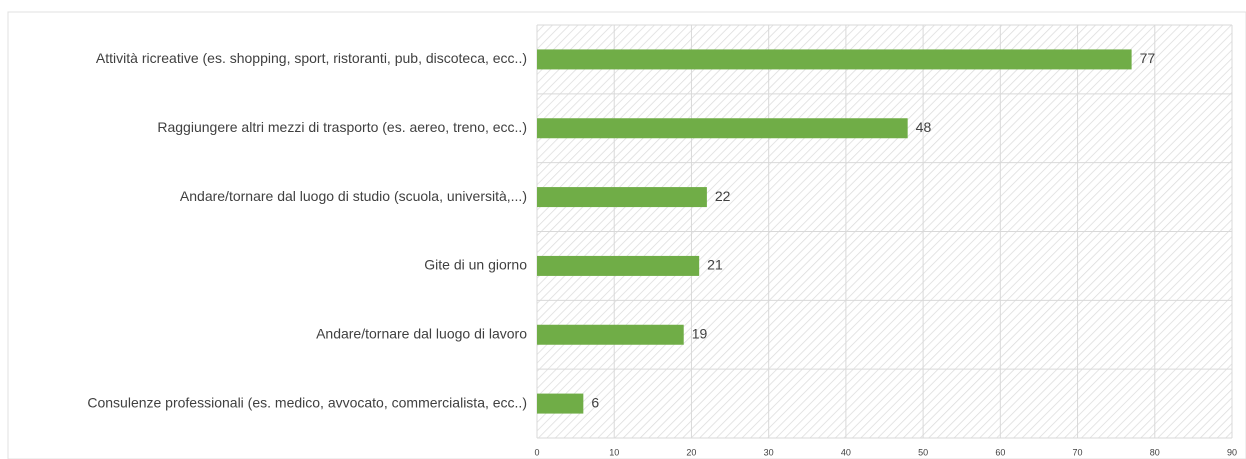  What do you see at coordinates (723, 196) in the screenshot?
I see `value-label: 22` at bounding box center [723, 196].